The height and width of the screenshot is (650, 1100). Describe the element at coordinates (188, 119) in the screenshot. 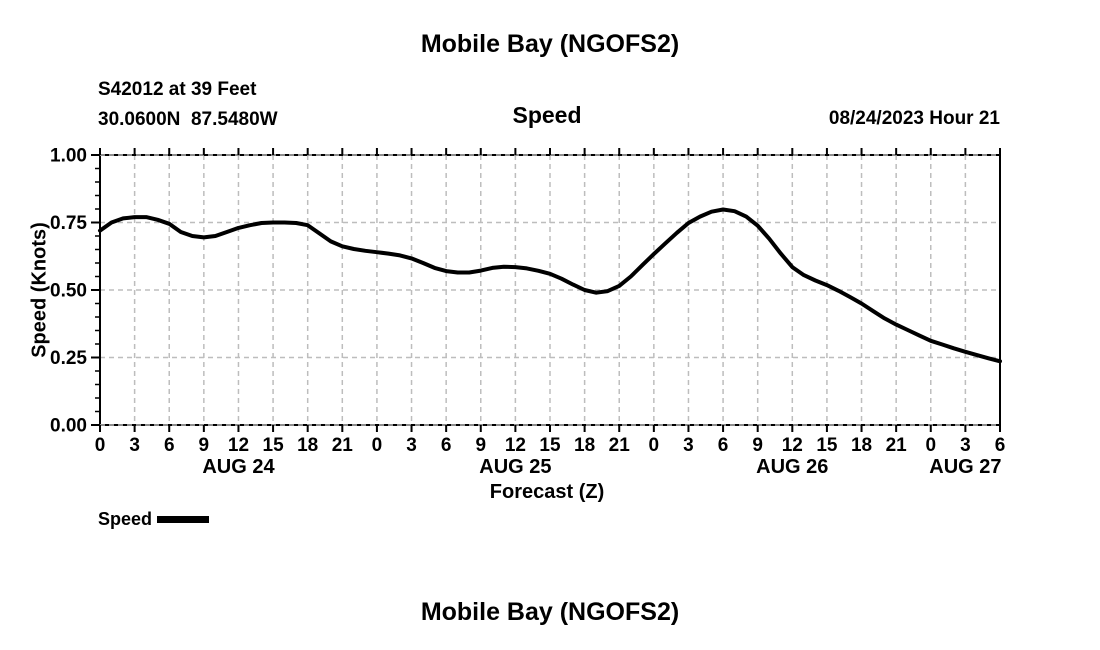

I see `station-coordinates: 30.0600N 87.5480W` at that location.